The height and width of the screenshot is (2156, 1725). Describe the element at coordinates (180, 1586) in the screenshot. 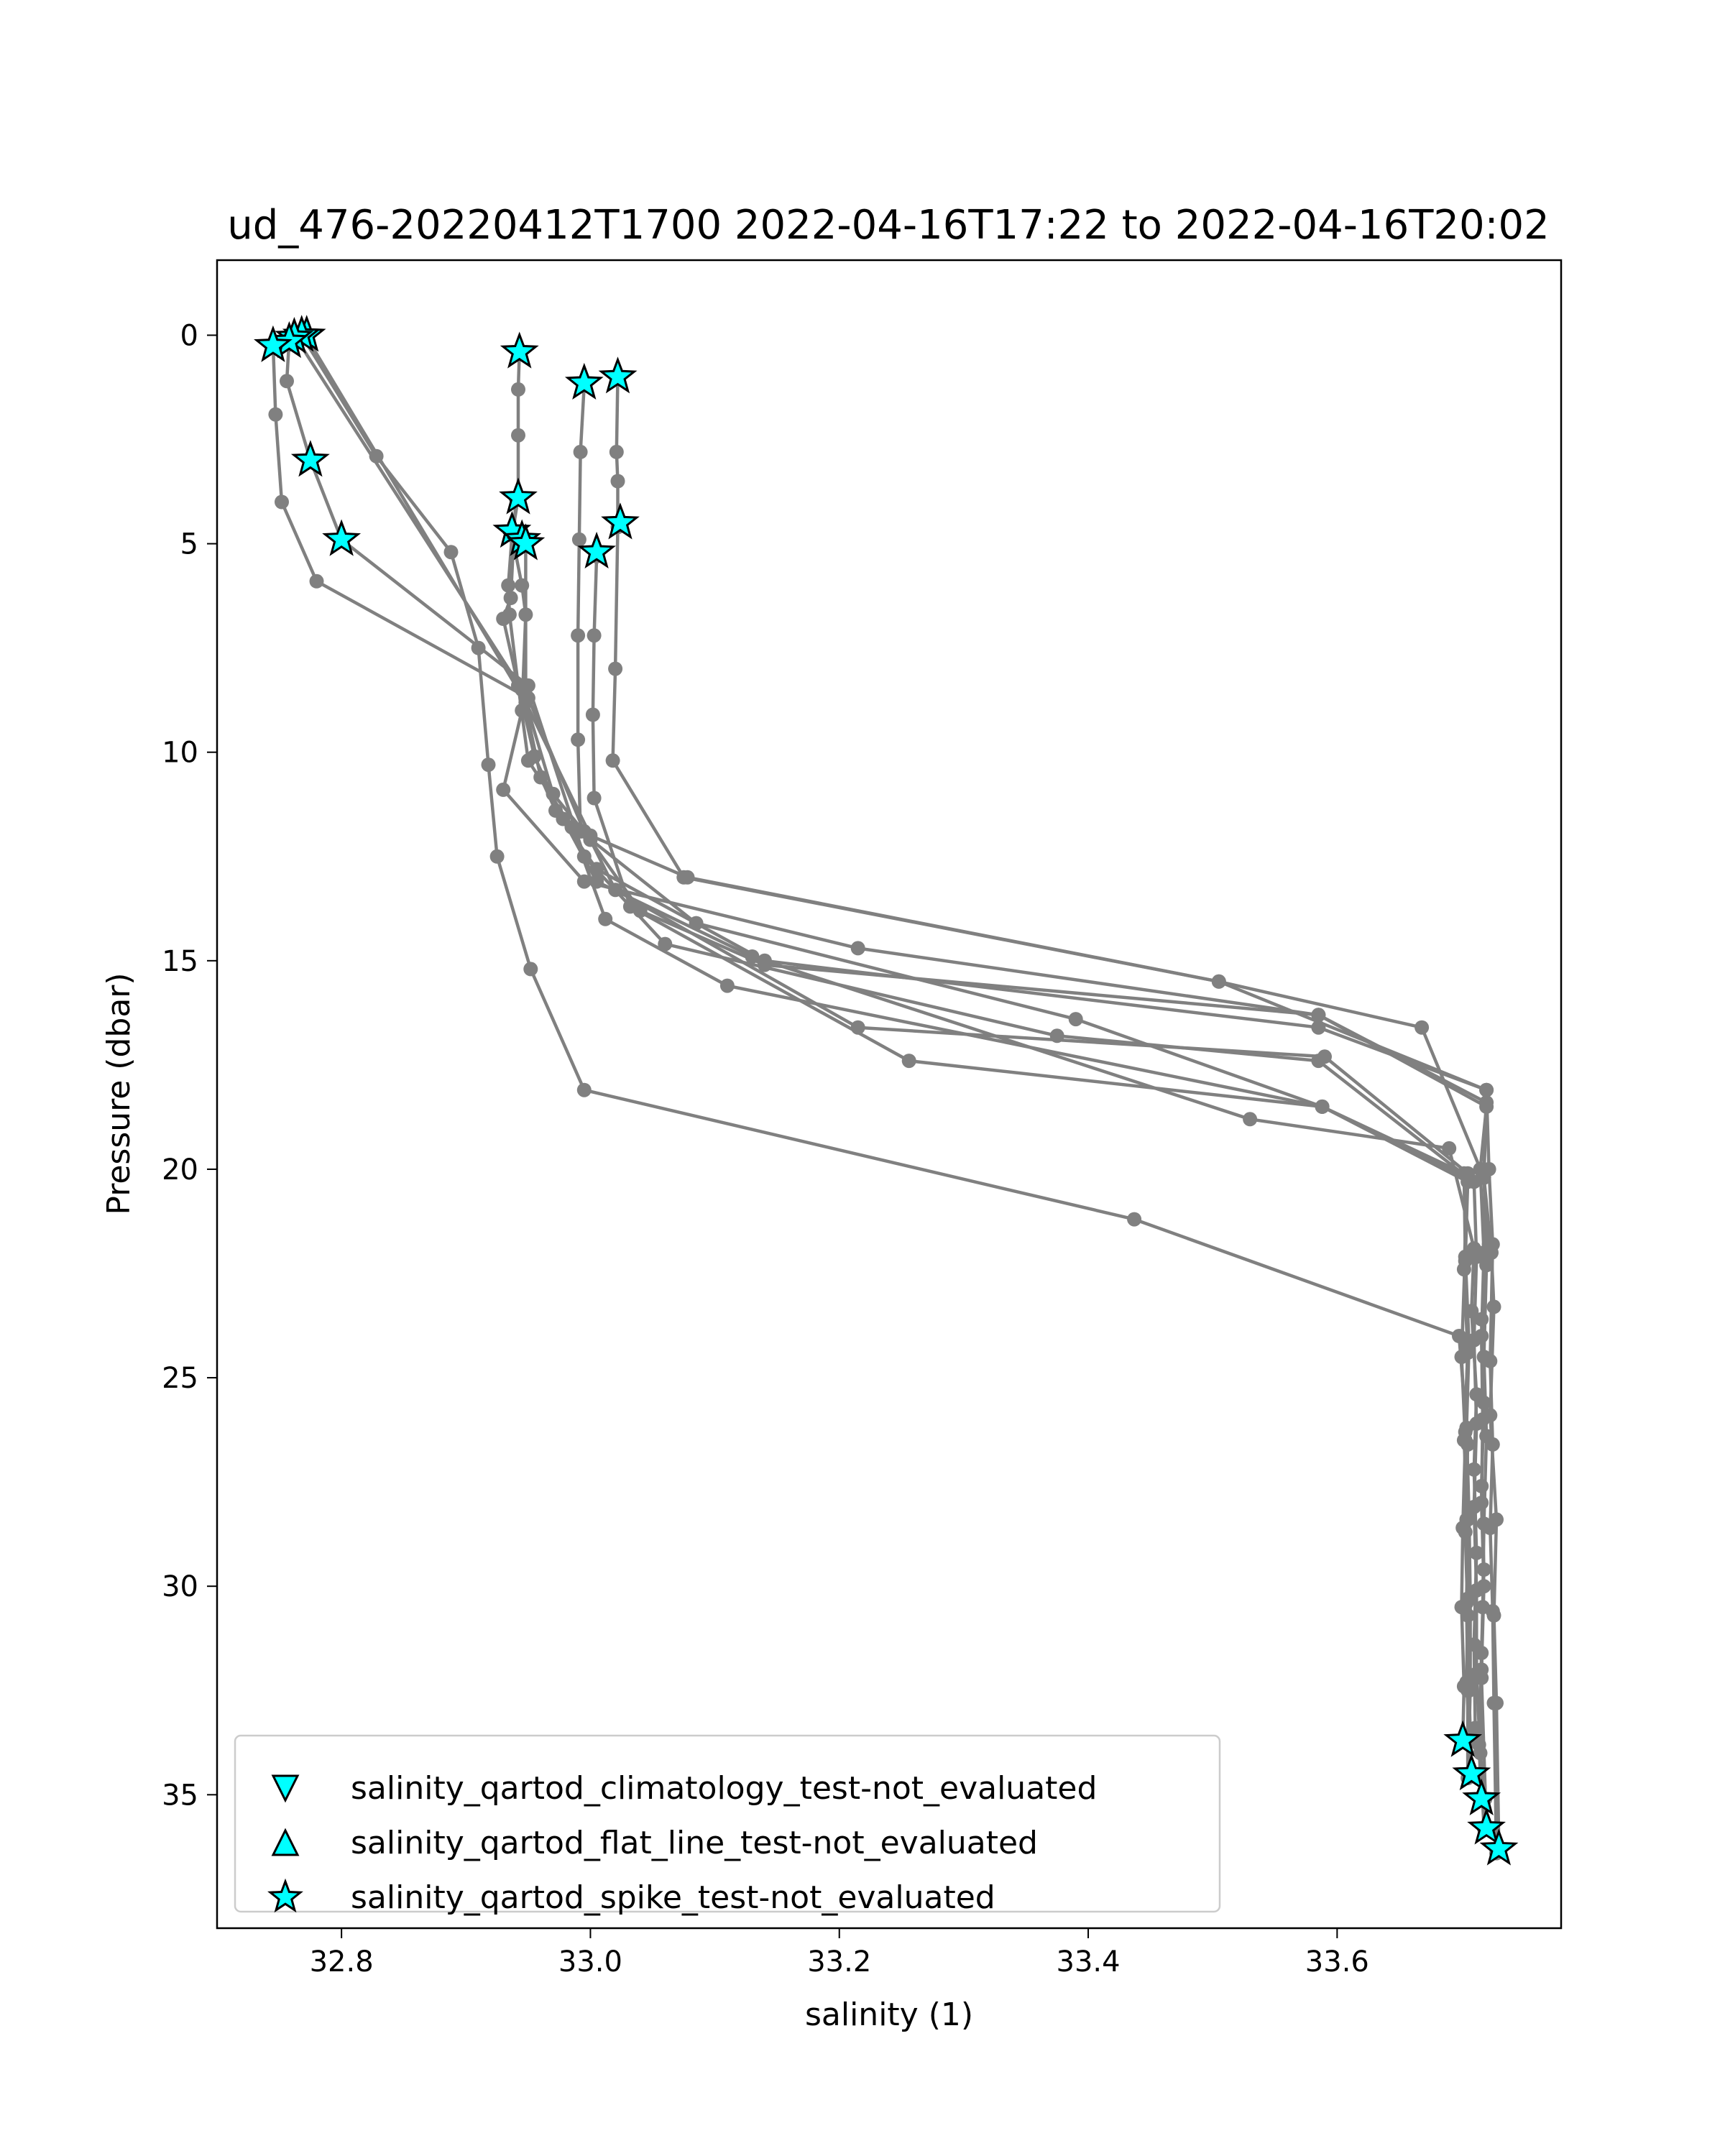

I see `y-tick-label: 30` at that location.